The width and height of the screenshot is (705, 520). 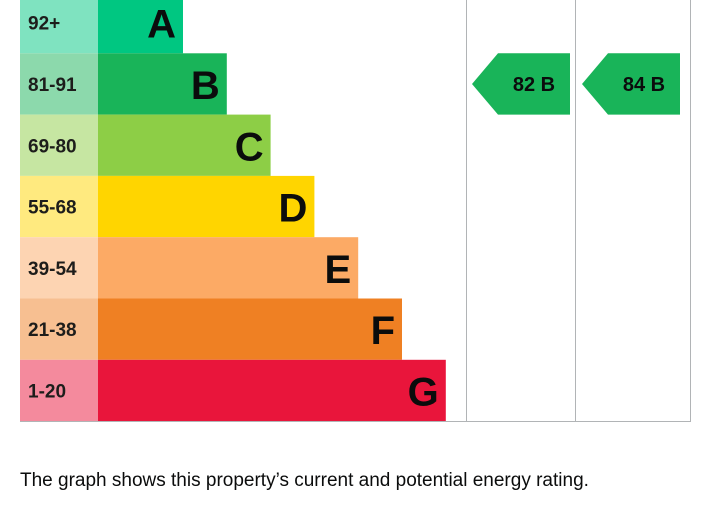 I want to click on band-a: 92+ A, so click(x=101, y=27).